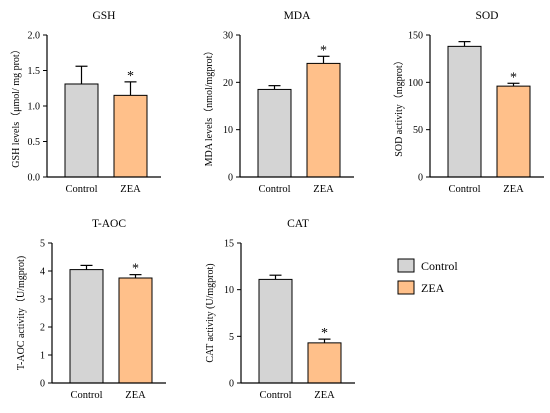 This screenshot has width=550, height=413. I want to click on y-axis-label: T-AOC activity（U/mgprot), so click(21, 313).